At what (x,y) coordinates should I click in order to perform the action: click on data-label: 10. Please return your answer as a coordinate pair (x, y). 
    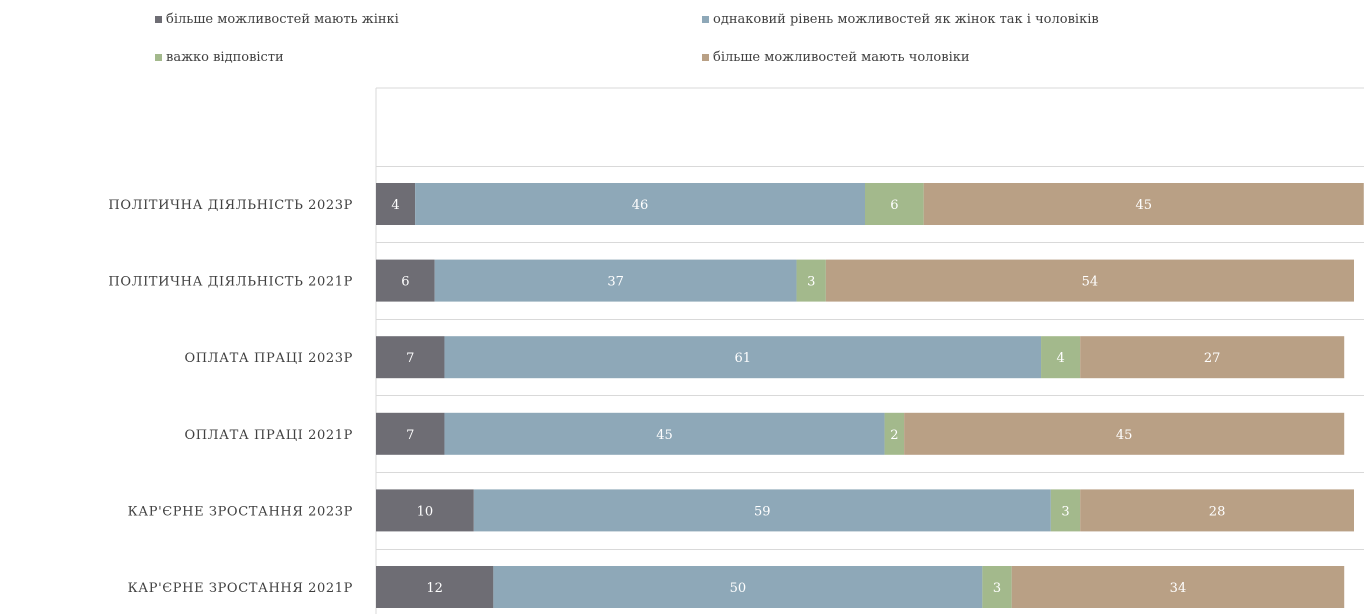
    Looking at the image, I should click on (425, 511).